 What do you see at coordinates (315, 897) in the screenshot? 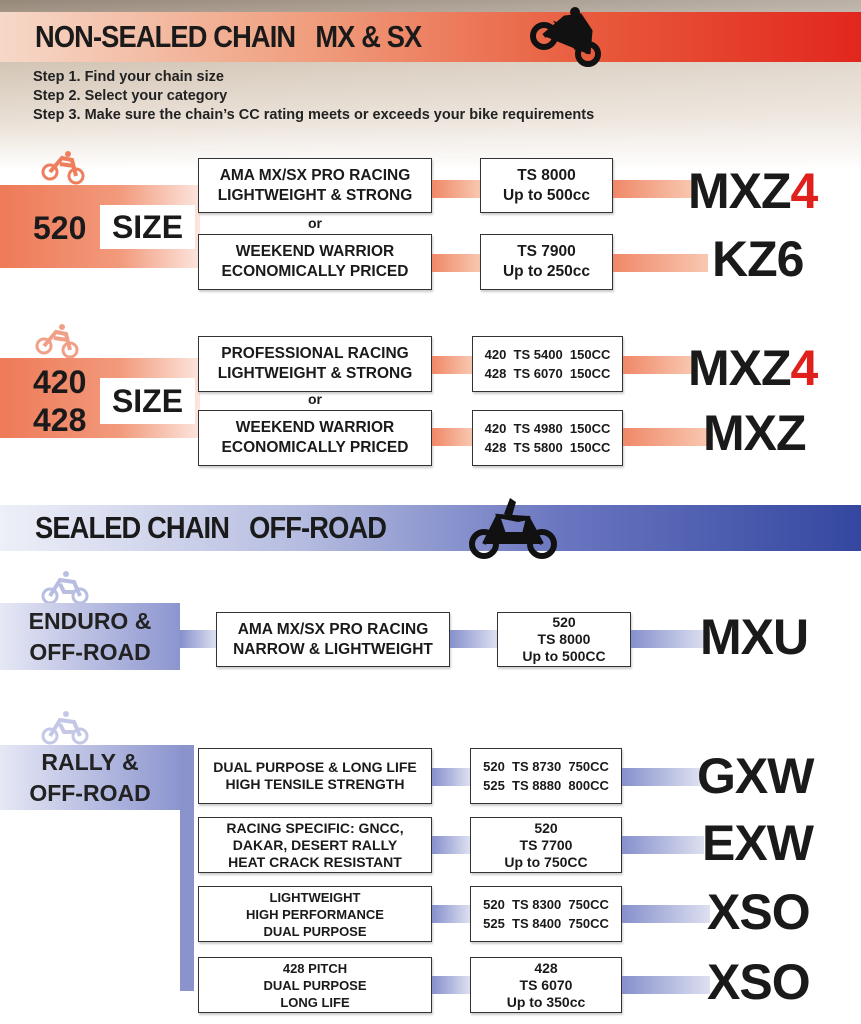
I see `category-line: LIGHTWEIGHT` at bounding box center [315, 897].